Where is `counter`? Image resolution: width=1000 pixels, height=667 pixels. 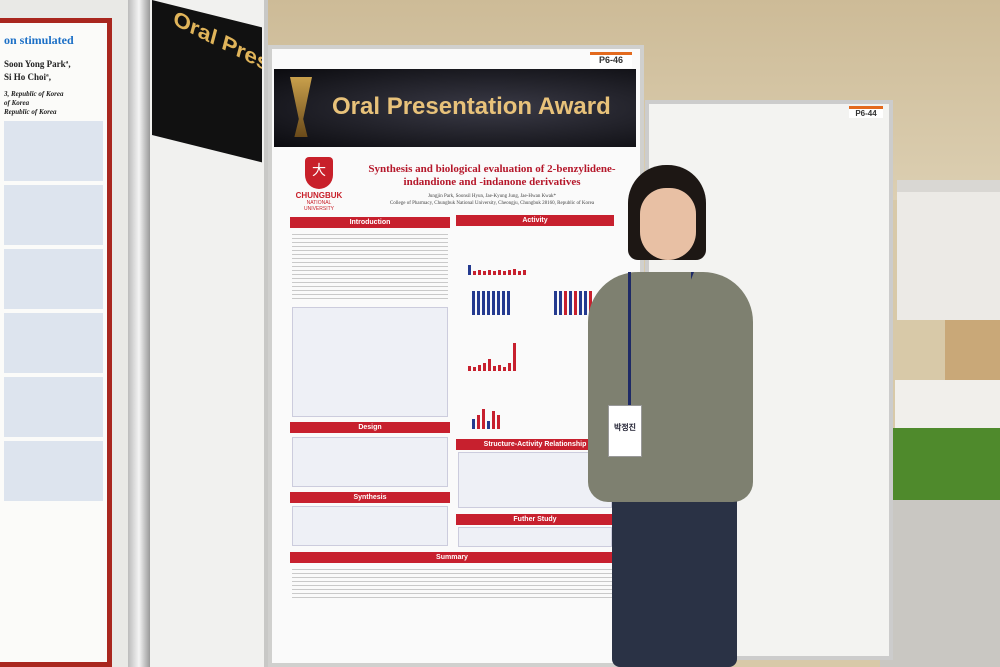 counter is located at coordinates (947, 405).